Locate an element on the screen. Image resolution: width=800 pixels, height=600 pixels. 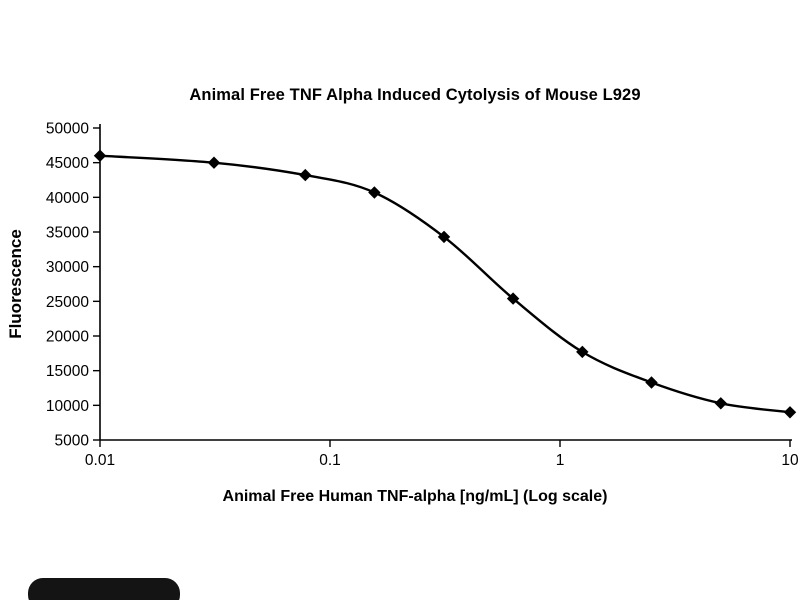
y-tick-label: 35000 is located at coordinates (67, 232).